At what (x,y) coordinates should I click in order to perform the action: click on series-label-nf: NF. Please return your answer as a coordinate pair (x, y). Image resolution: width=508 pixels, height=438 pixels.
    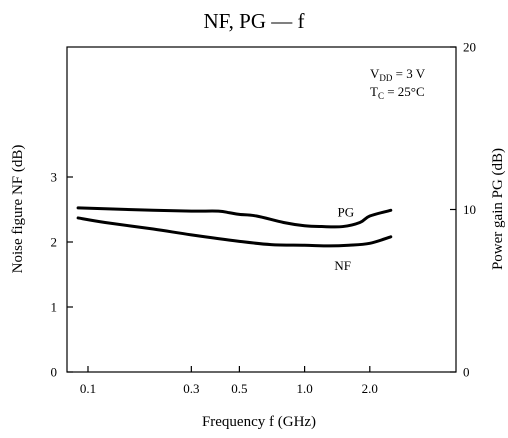
    Looking at the image, I should click on (342, 265).